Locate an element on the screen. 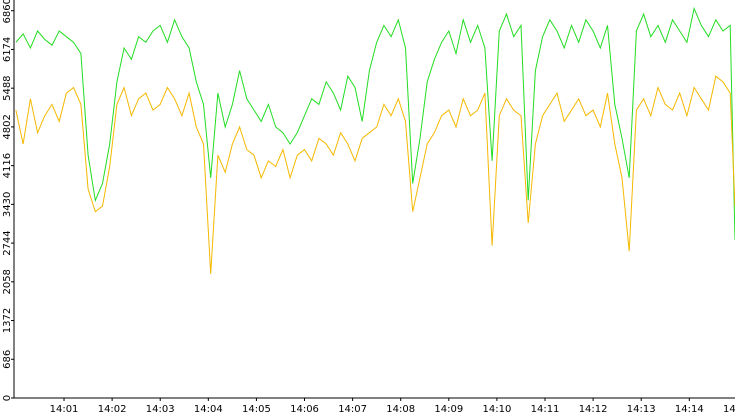 The height and width of the screenshot is (415, 735). y-tick-label: 3430 is located at coordinates (7, 204).